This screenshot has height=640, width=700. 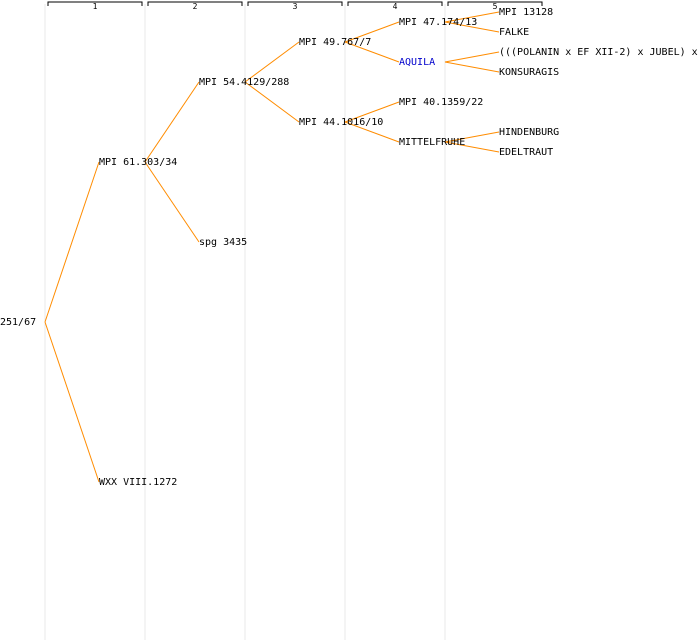 I want to click on node-label-n0: 251/67, so click(x=18, y=322).